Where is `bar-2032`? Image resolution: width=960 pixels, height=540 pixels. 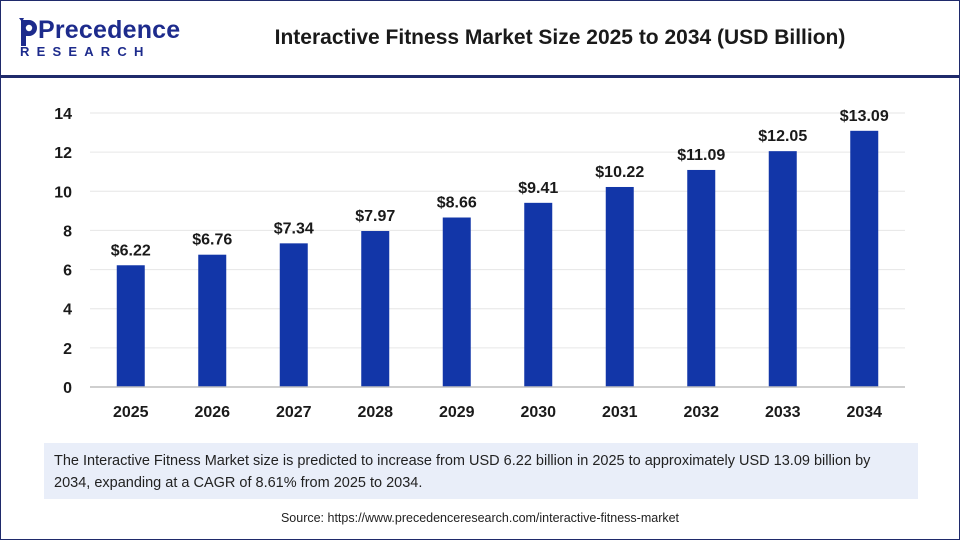
bar-2032 is located at coordinates (701, 278).